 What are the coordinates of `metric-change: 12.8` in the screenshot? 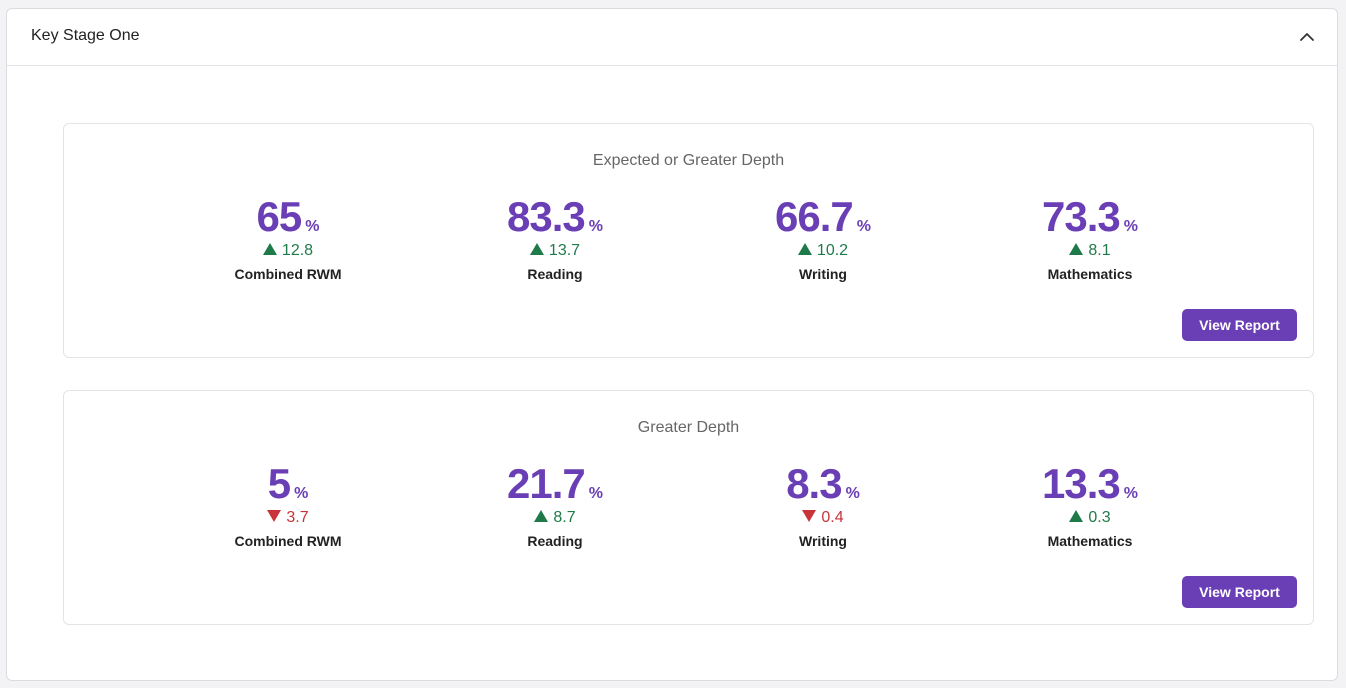 It's located at (288, 251).